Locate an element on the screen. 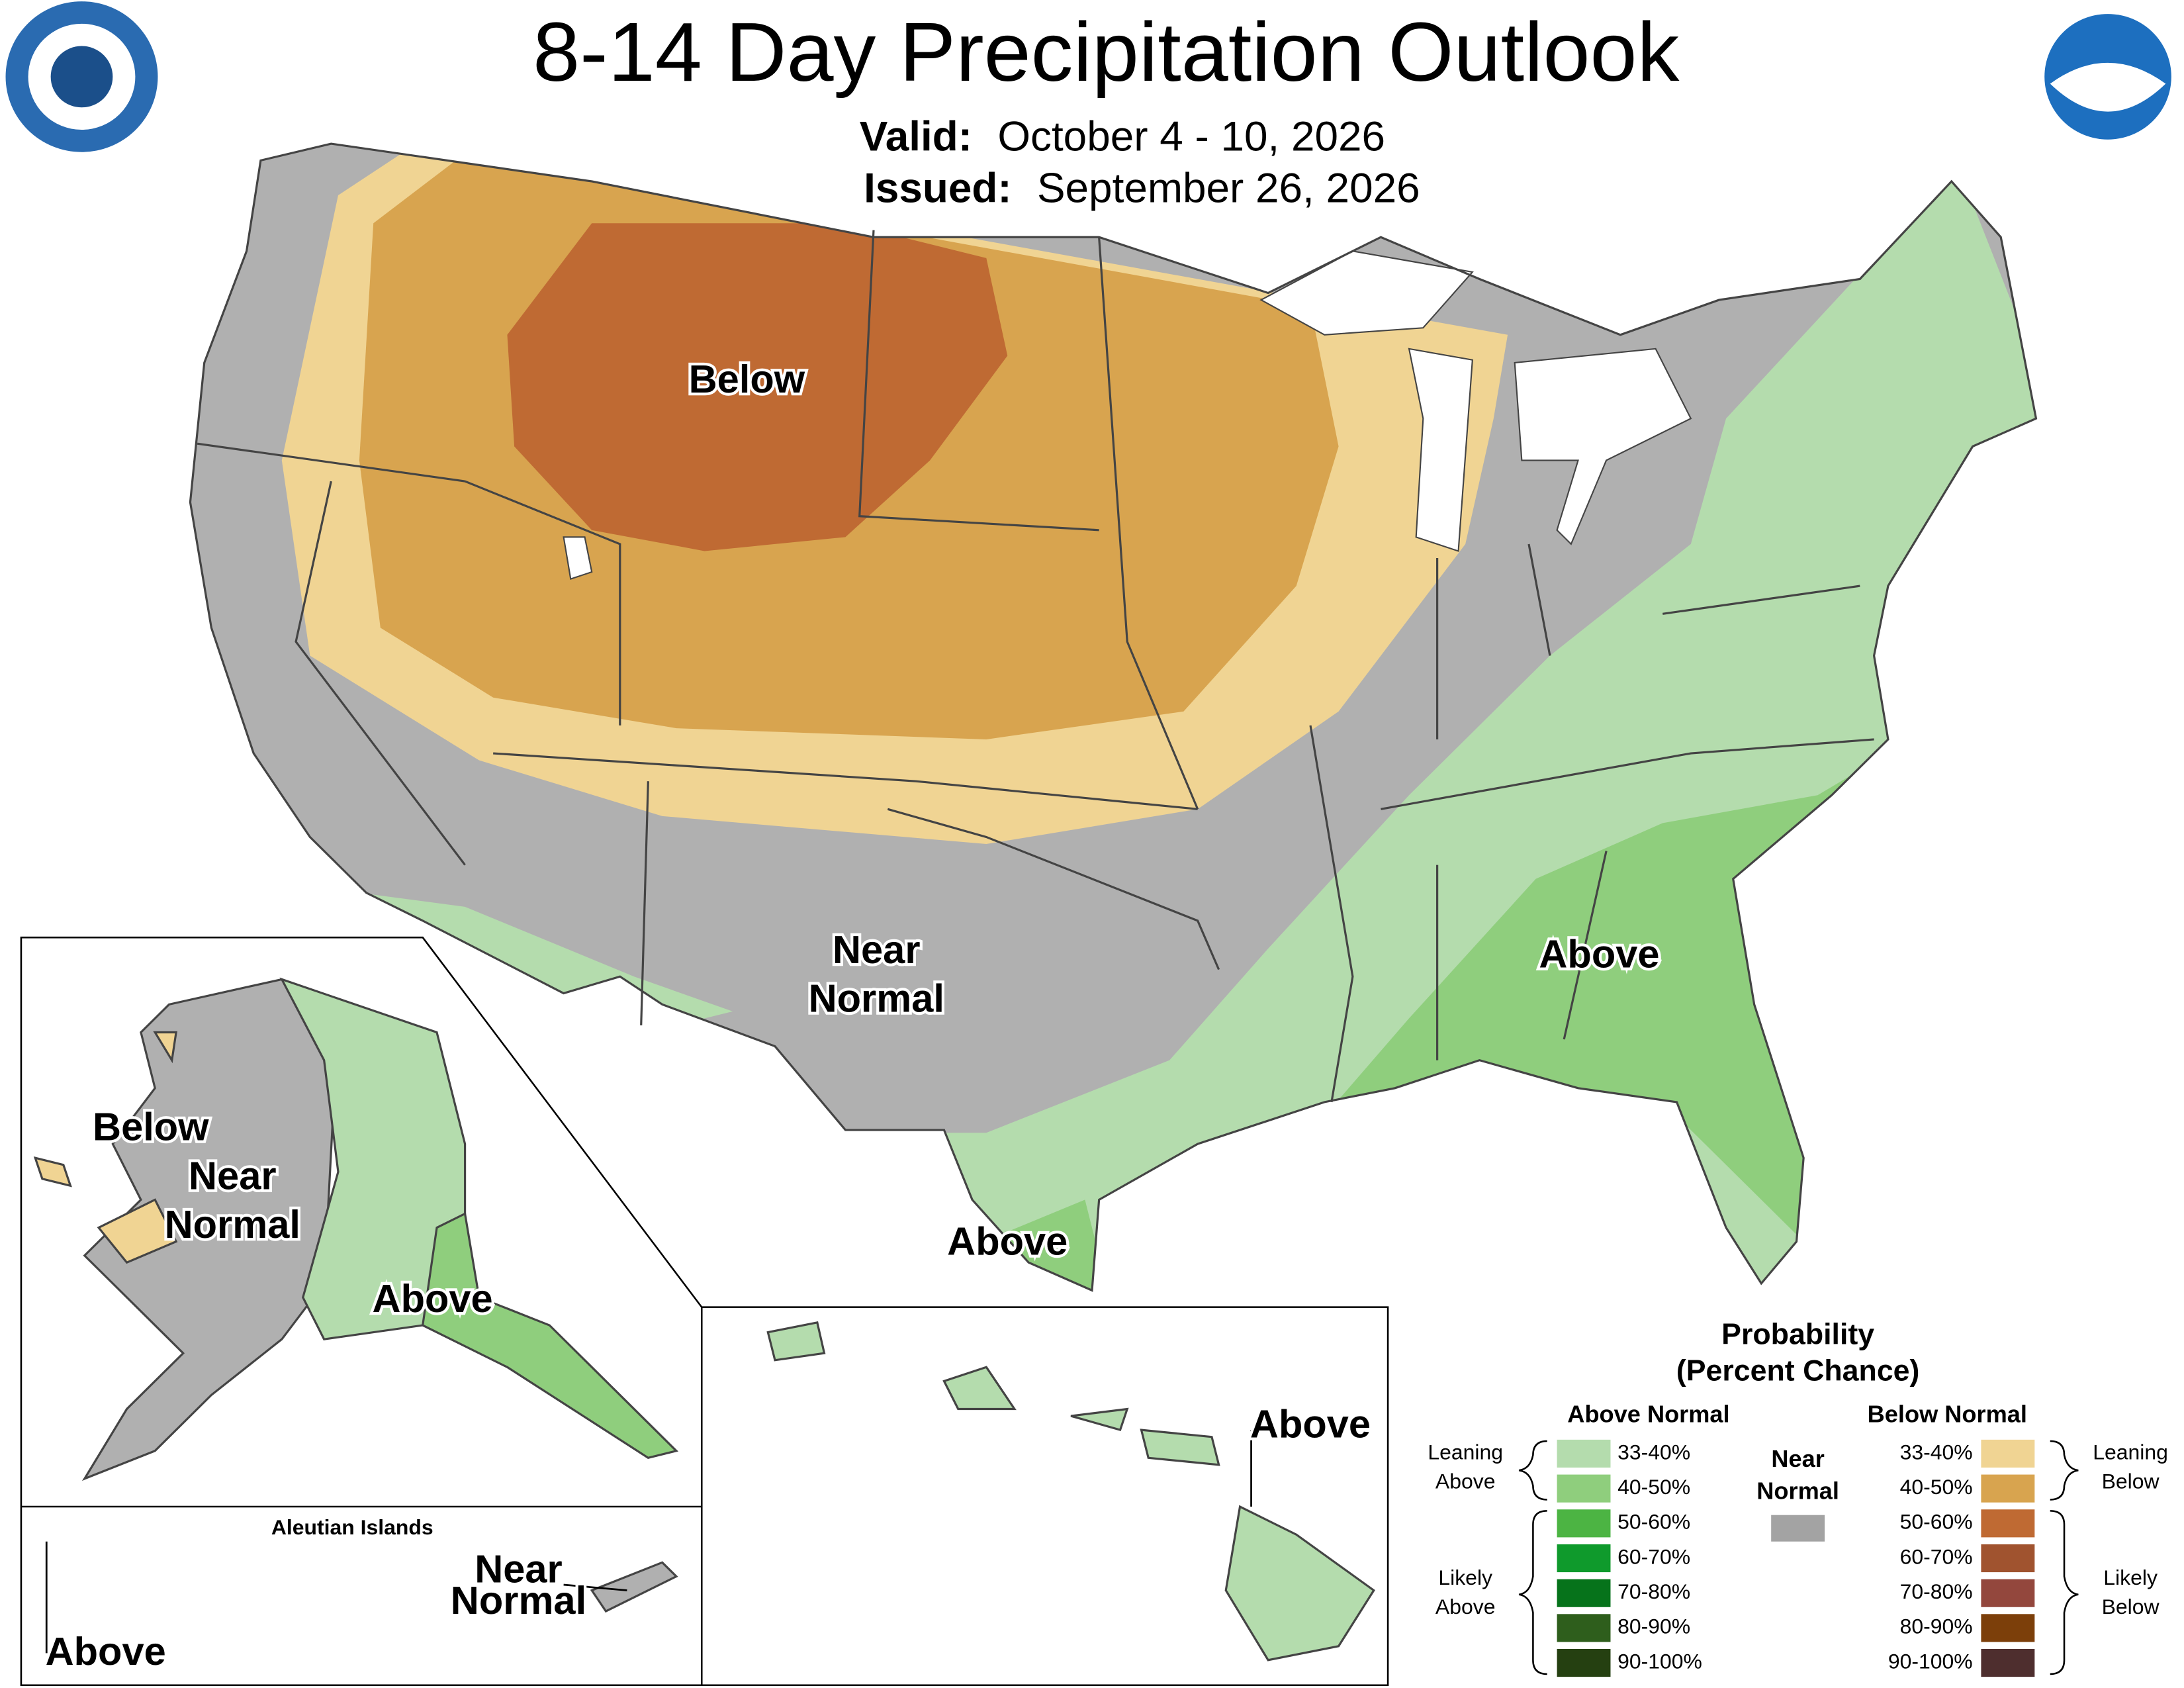 The height and width of the screenshot is (1688, 2184). logo-doc is located at coordinates (81, 76).